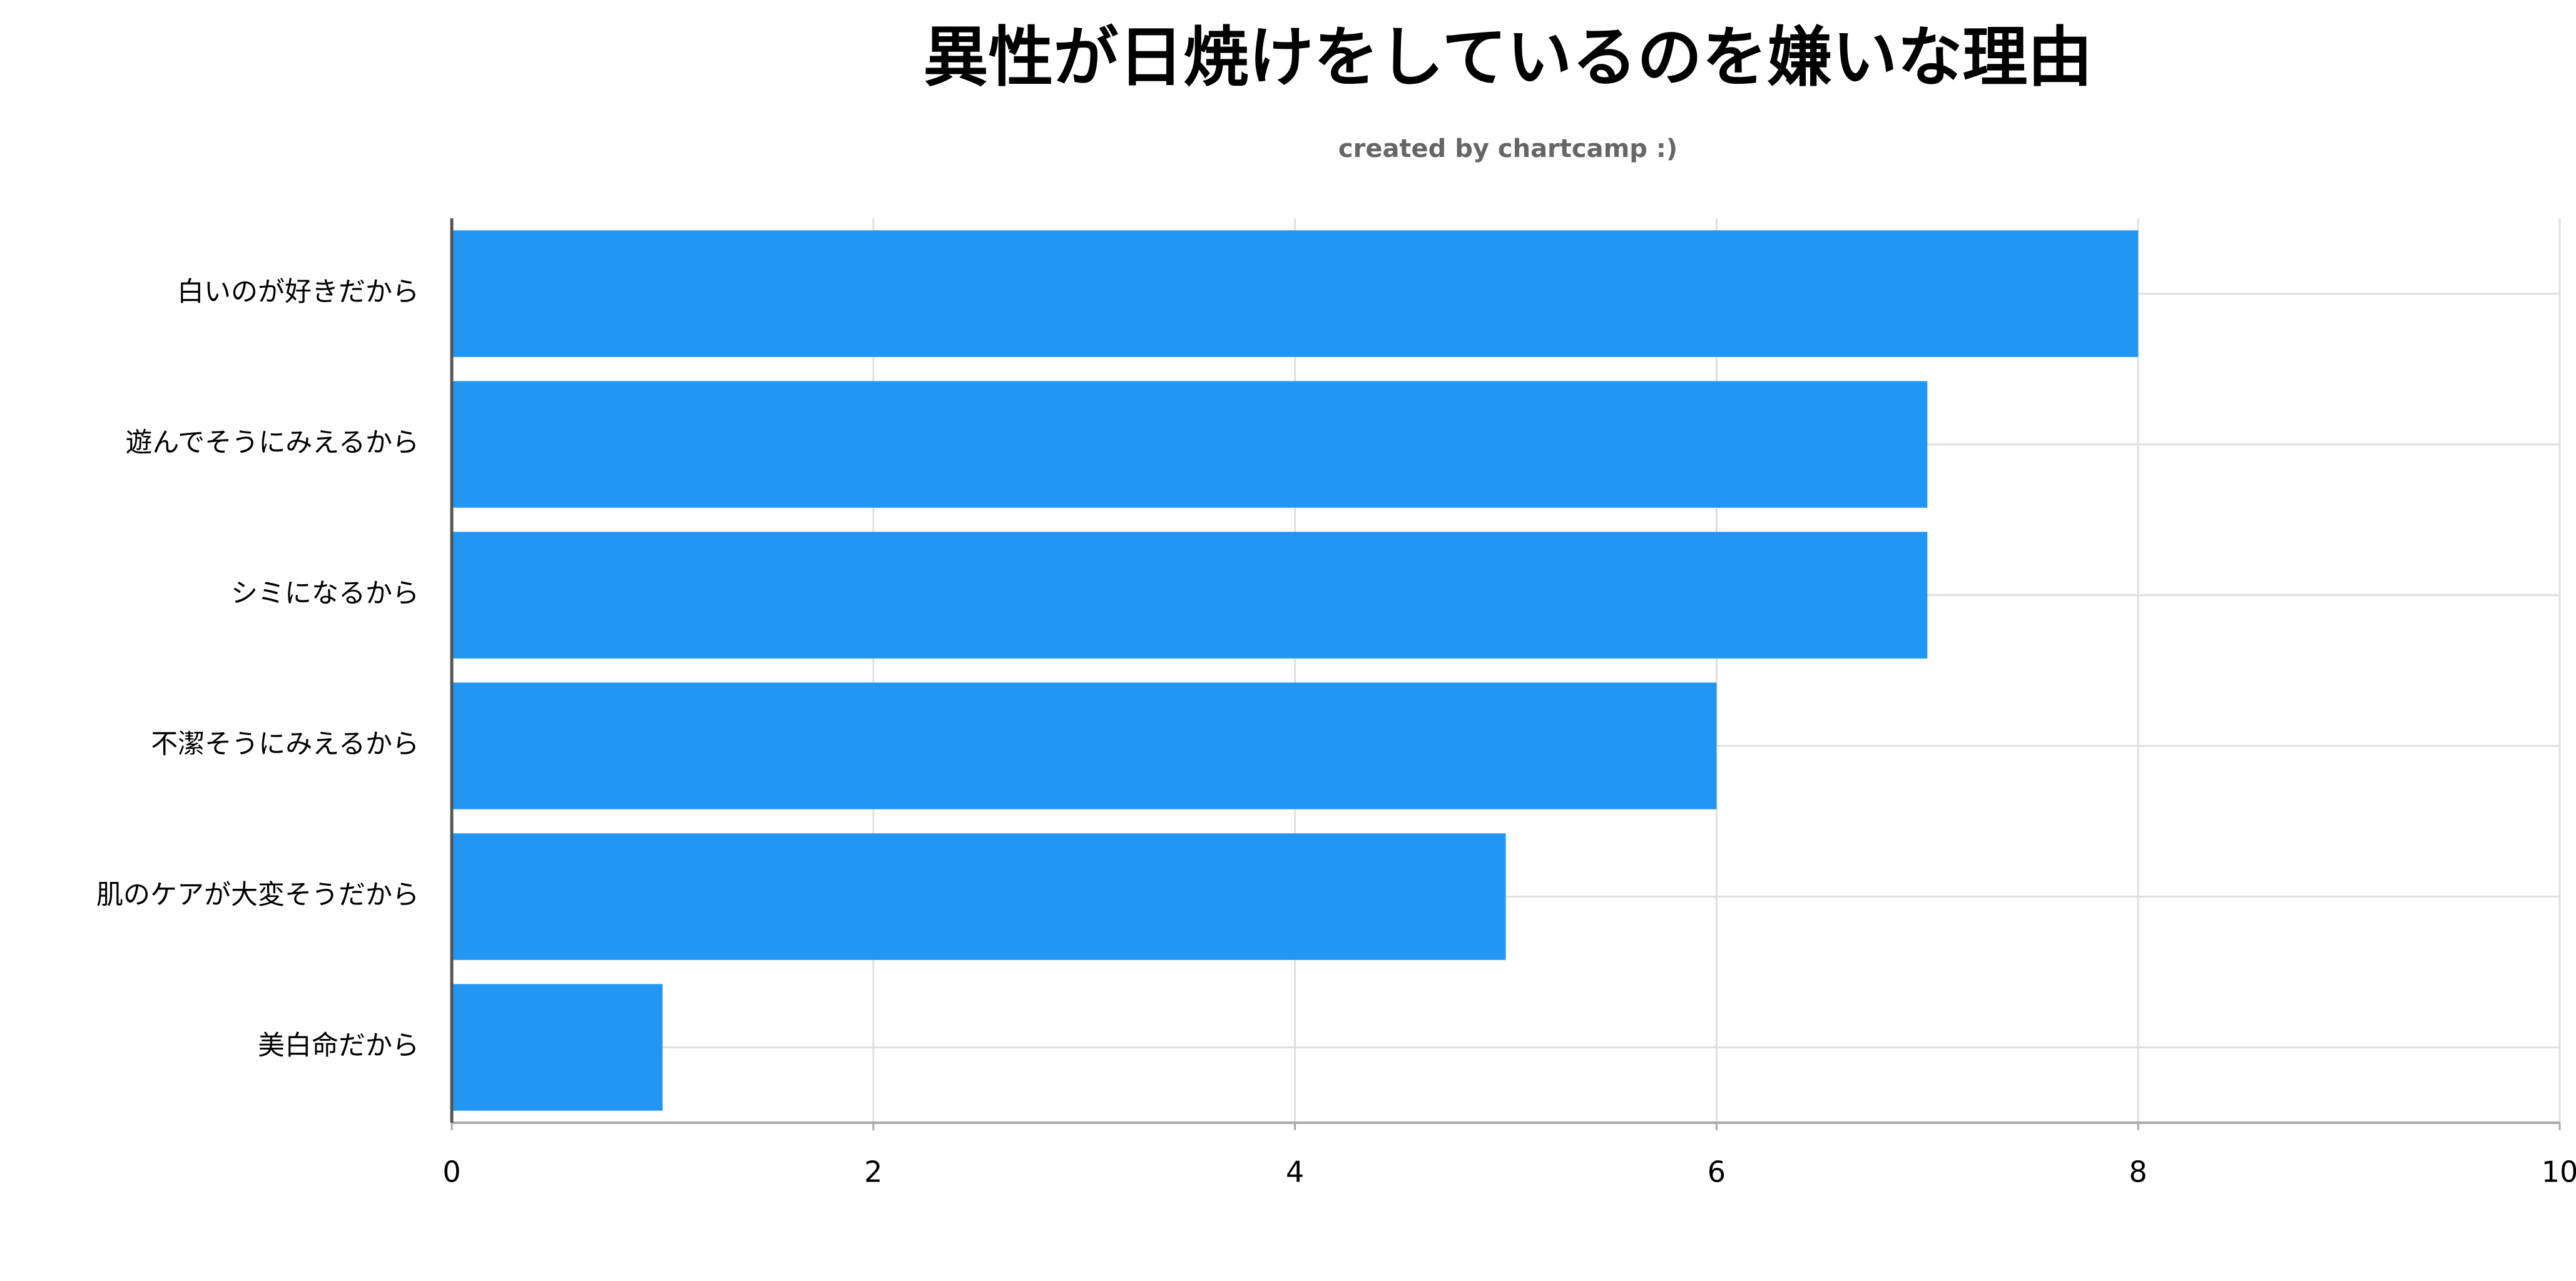 The height and width of the screenshot is (1281, 2576). What do you see at coordinates (285, 744) in the screenshot?
I see `y-tick-label: 不潔そうにみえるから` at bounding box center [285, 744].